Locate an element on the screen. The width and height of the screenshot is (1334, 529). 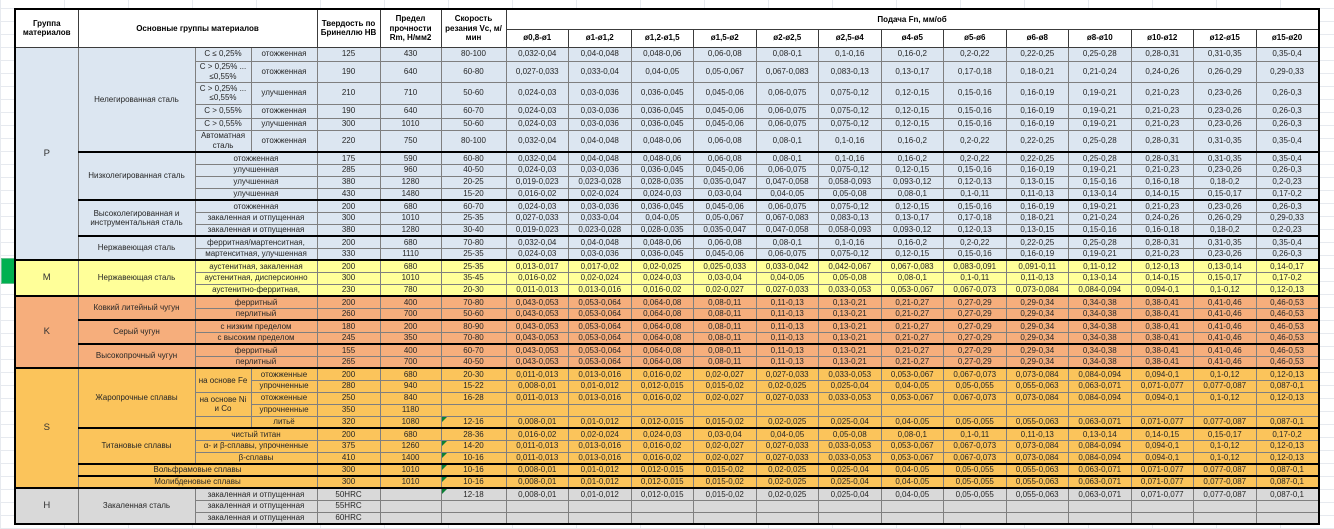
table-cell: 0,024-0,03 is located at coordinates (537, 111).